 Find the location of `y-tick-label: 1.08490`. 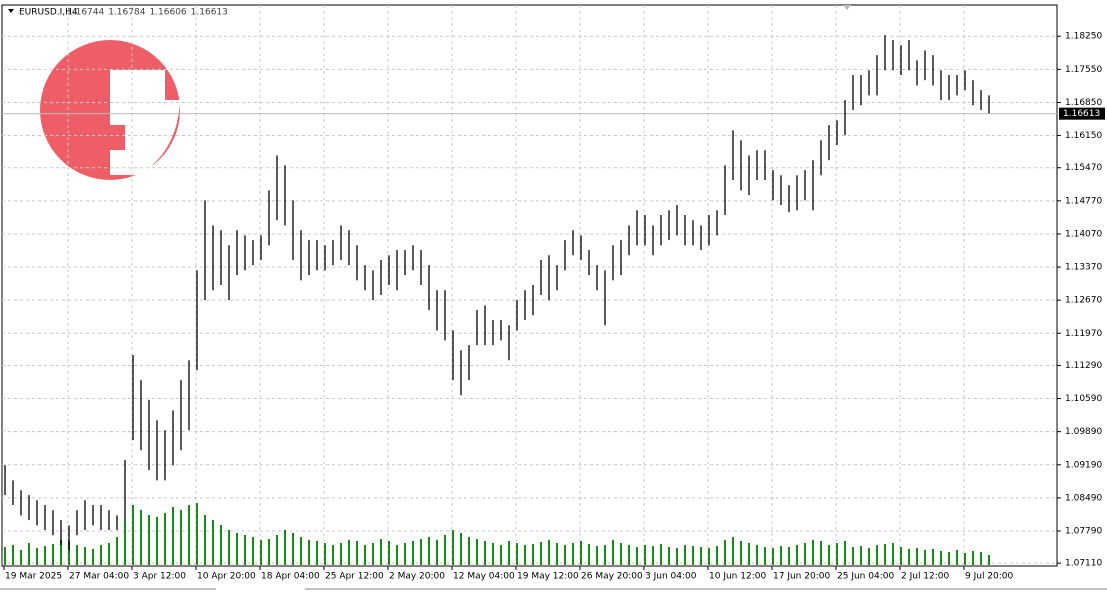

y-tick-label: 1.08490 is located at coordinates (1083, 498).